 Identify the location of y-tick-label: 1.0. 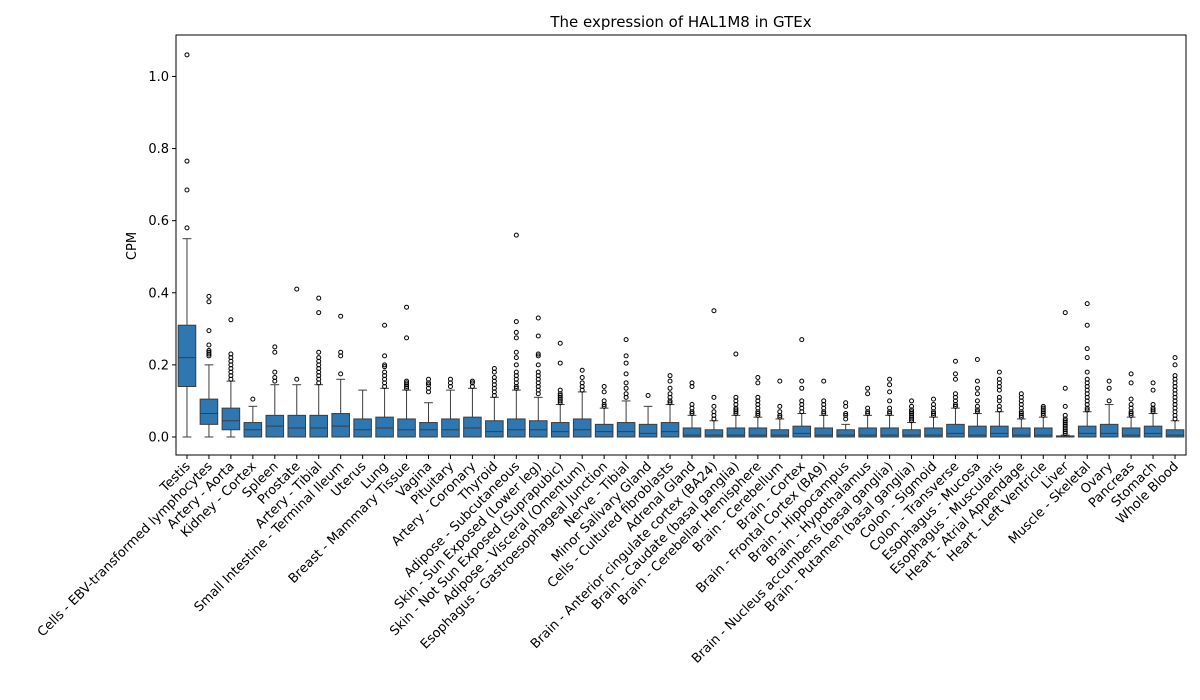
(158, 77).